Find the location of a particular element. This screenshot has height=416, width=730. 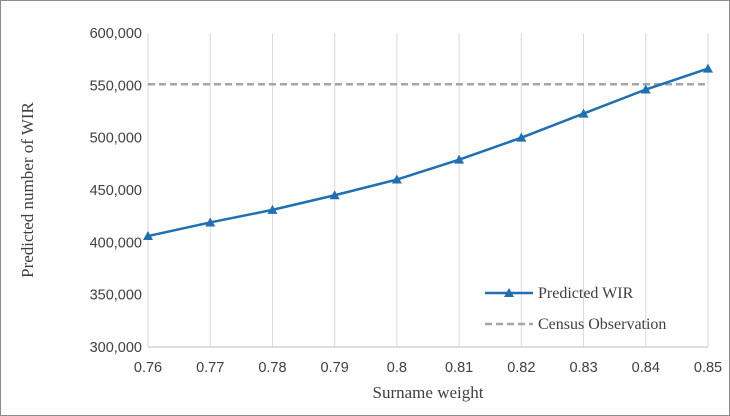

x-tick-label: 0.76 is located at coordinates (148, 368).